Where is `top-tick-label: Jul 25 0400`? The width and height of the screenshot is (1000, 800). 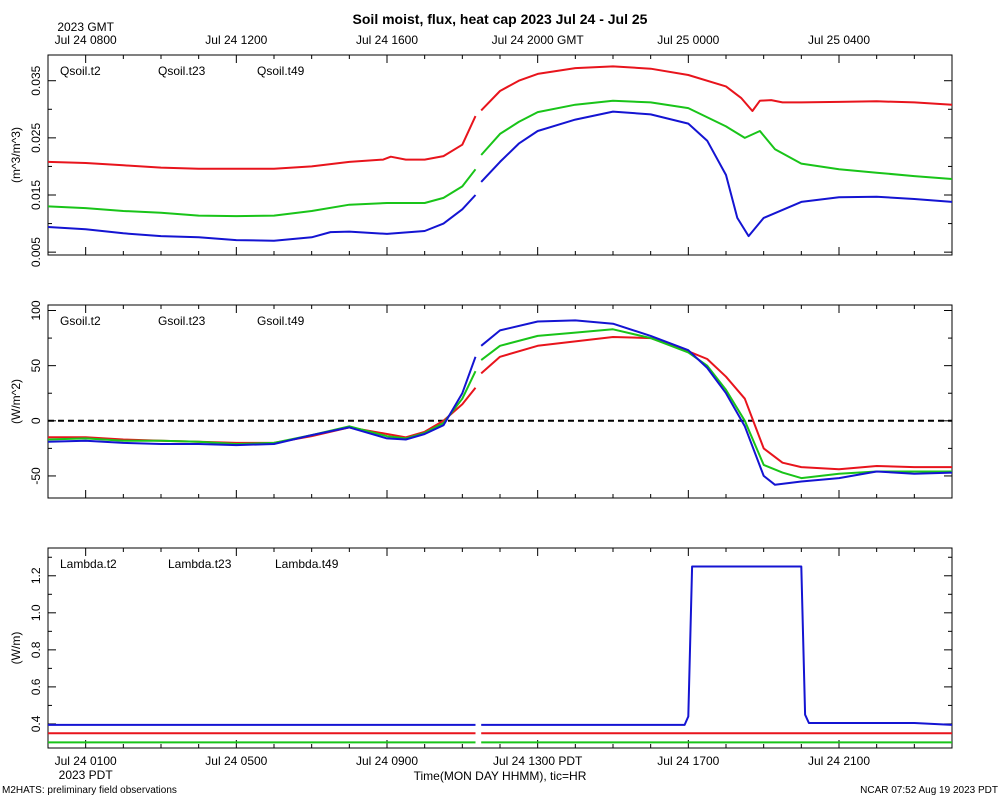 top-tick-label: Jul 25 0400 is located at coordinates (839, 40).